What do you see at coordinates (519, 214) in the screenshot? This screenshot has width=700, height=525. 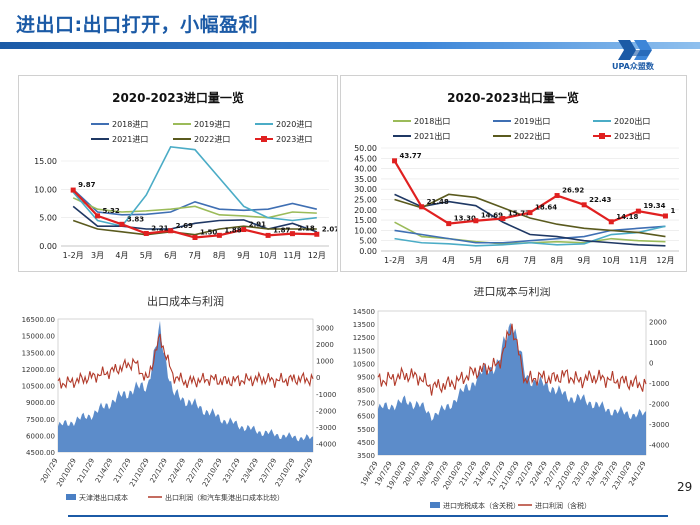 I see `data-label: 15.77` at bounding box center [519, 214].